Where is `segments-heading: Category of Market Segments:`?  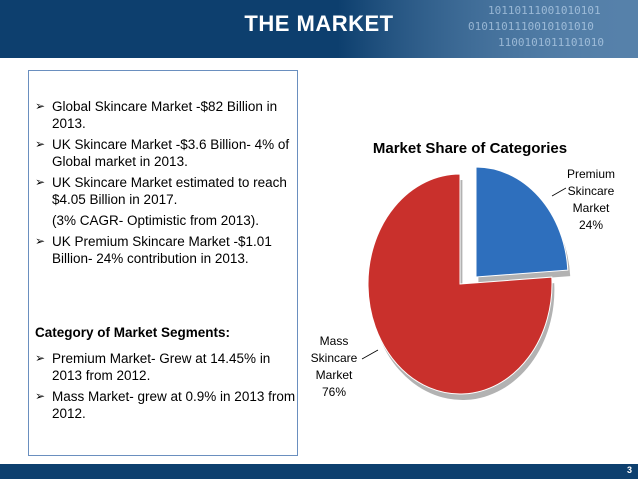
segments-heading: Category of Market Segments: is located at coordinates (133, 332).